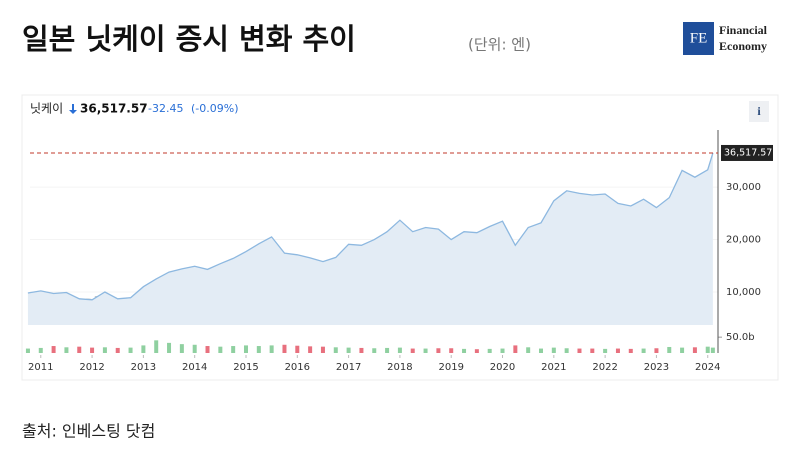 This screenshot has height=450, width=800. I want to click on last-price-label: 36,517.57, so click(748, 152).